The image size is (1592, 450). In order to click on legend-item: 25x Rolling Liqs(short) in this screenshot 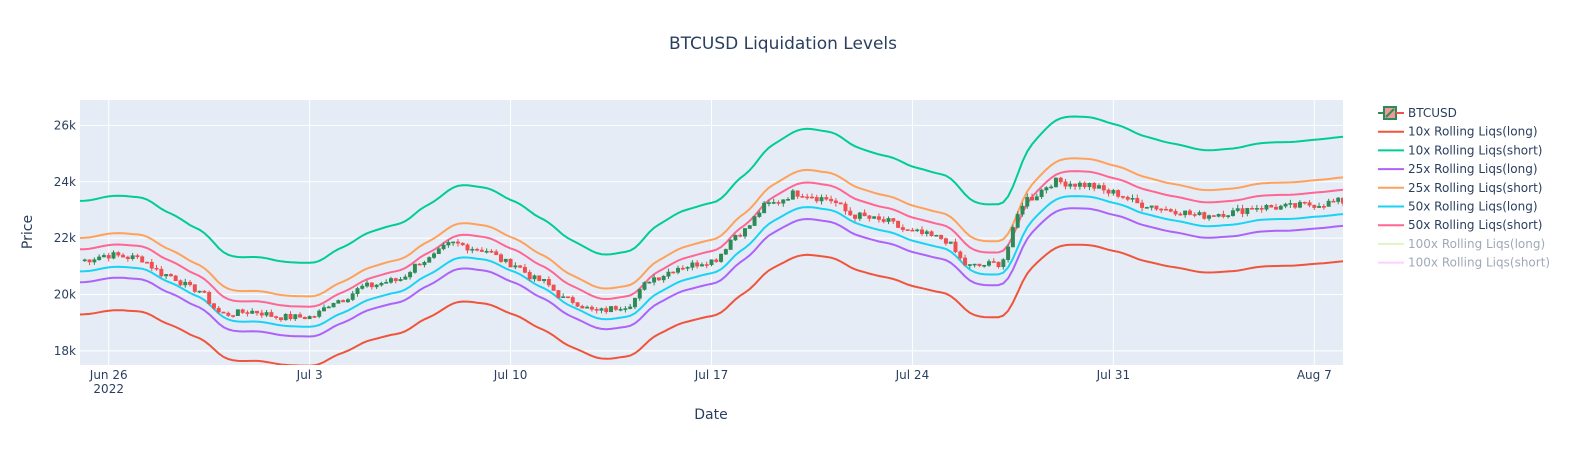, I will do `click(1460, 188)`.